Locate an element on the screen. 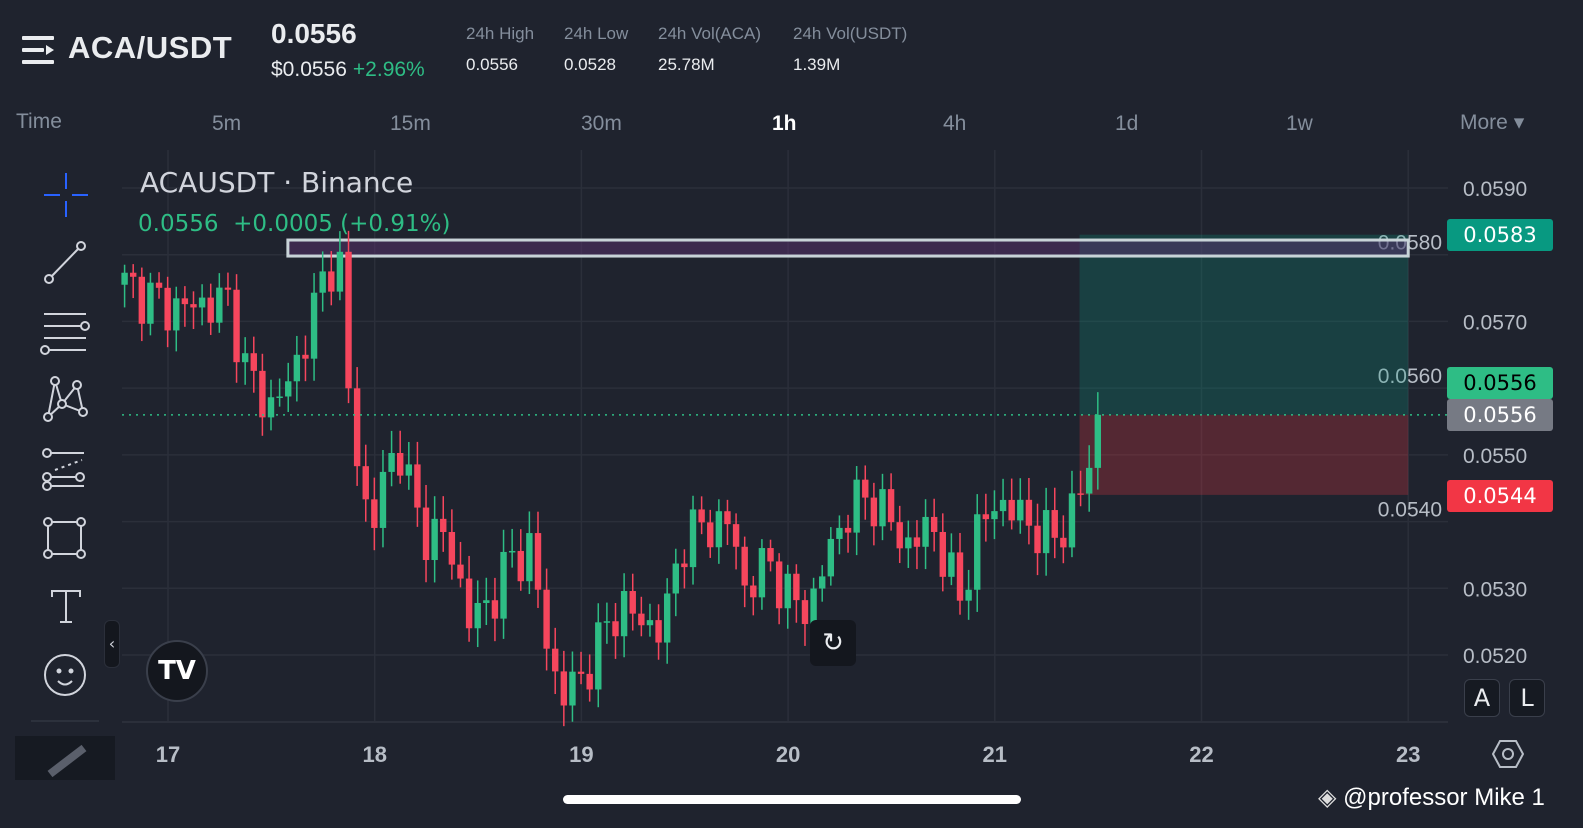  timeframe-4h: 4h is located at coordinates (955, 123).